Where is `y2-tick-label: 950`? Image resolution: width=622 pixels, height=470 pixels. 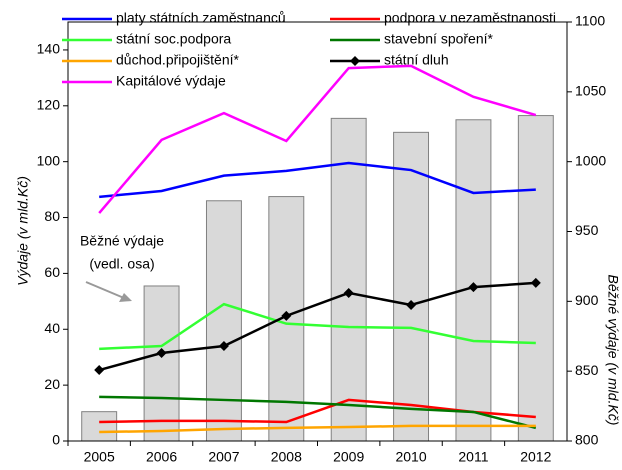 y2-tick-label: 950 is located at coordinates (587, 230).